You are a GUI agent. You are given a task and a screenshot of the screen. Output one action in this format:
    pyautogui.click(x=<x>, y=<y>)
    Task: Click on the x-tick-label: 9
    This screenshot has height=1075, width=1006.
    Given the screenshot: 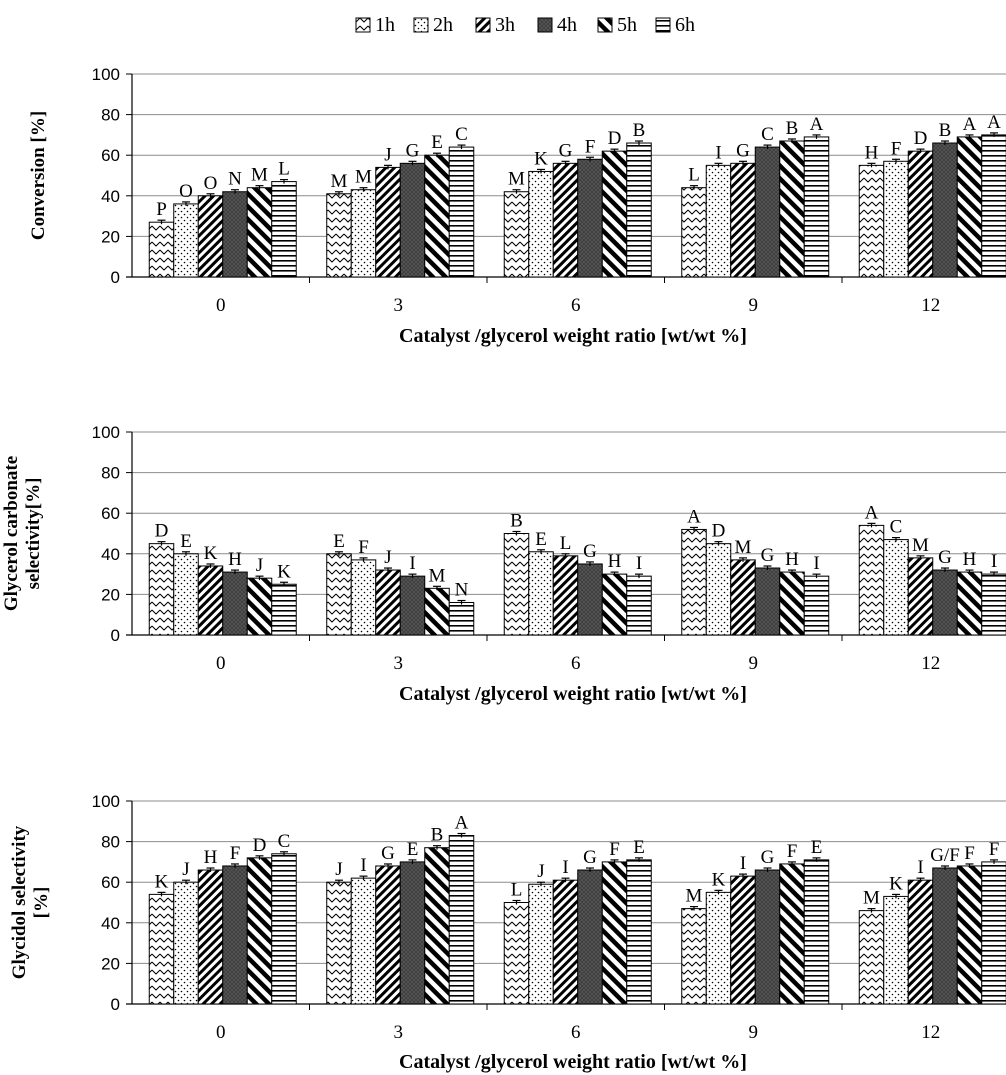 What is the action you would take?
    pyautogui.click(x=754, y=1032)
    